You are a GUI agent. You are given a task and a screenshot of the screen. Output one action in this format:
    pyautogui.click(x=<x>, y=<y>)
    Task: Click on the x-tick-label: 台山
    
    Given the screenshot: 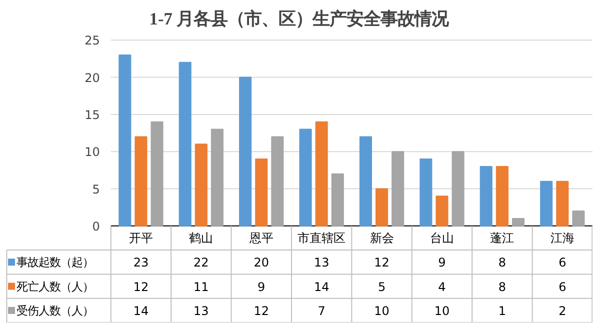 What is the action you would take?
    pyautogui.click(x=442, y=237)
    